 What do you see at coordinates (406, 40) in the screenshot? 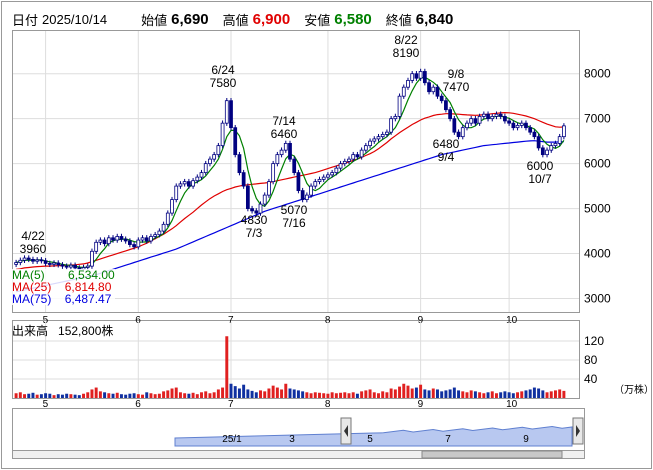
I see `annotation-line1: 8/22` at bounding box center [406, 40].